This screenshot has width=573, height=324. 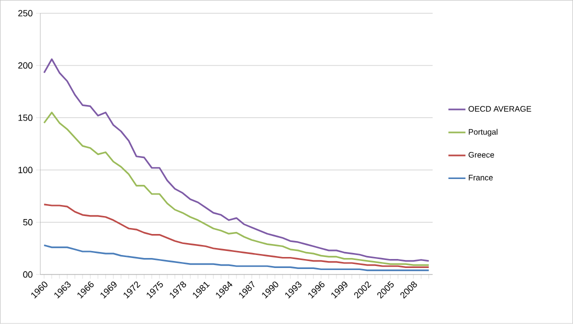 I want to click on y-tick-label: 250, so click(x=25, y=13).